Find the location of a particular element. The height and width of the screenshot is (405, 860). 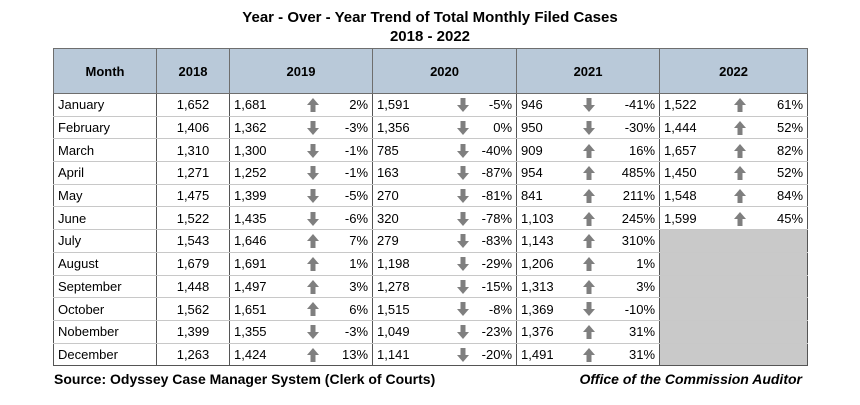

value-2020-cell: 1,591 is located at coordinates (410, 105).